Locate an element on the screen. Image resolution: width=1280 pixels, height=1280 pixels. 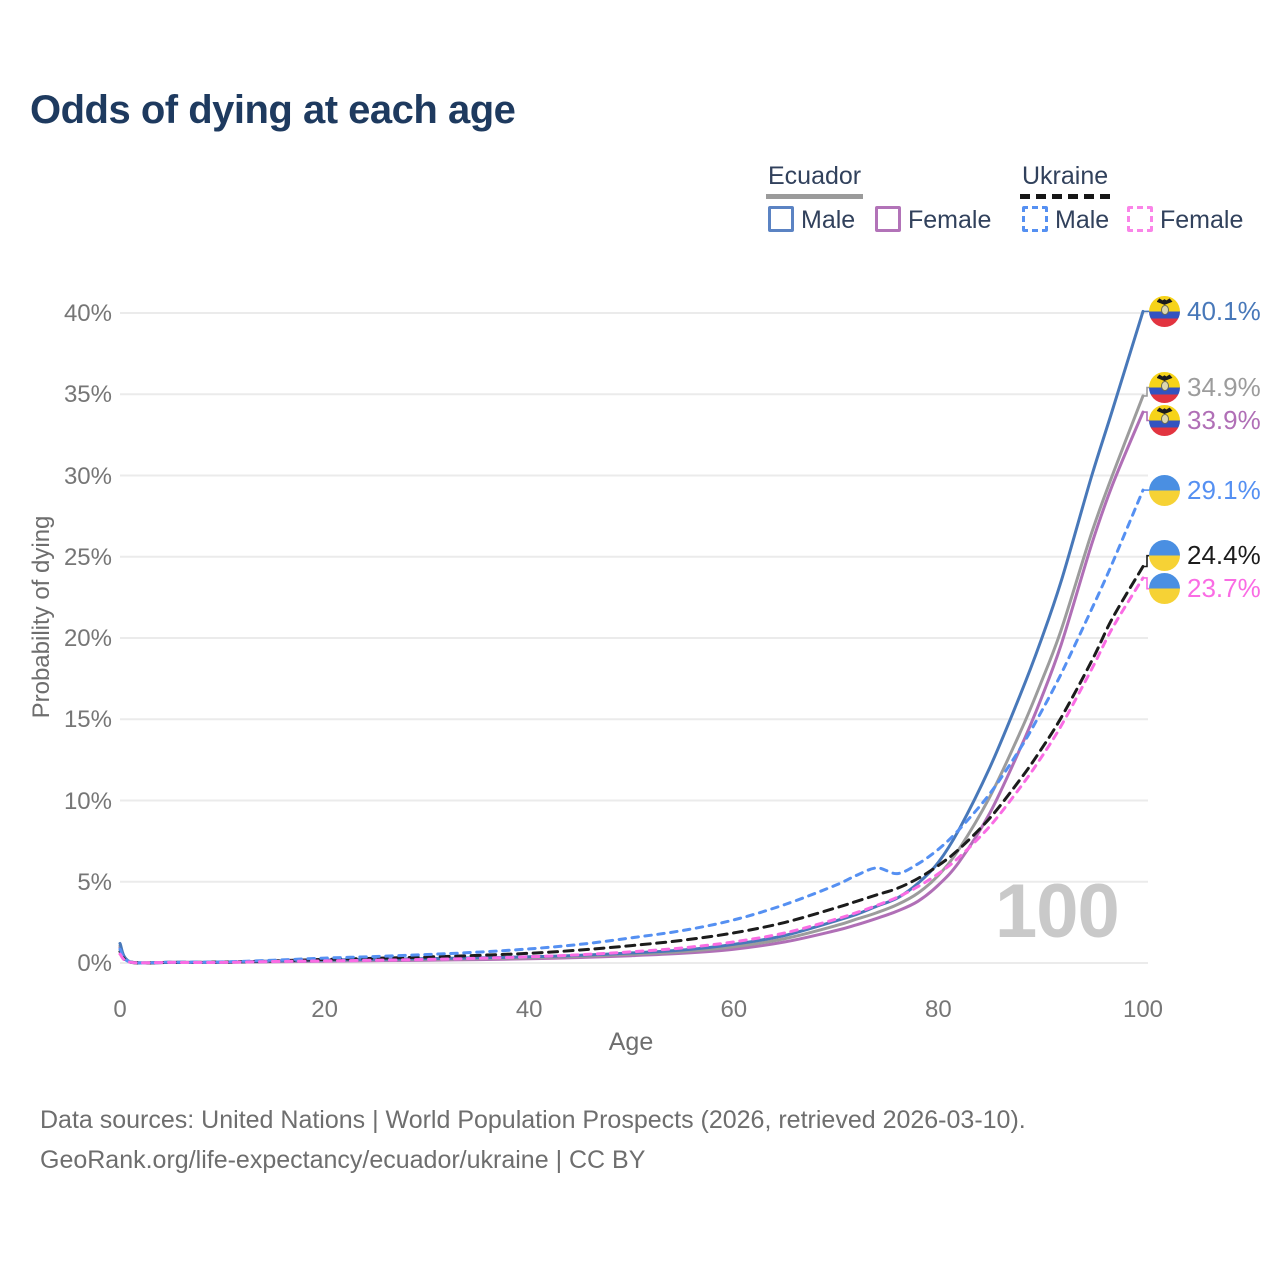
x-tick-label: 100 is located at coordinates (1143, 1009).